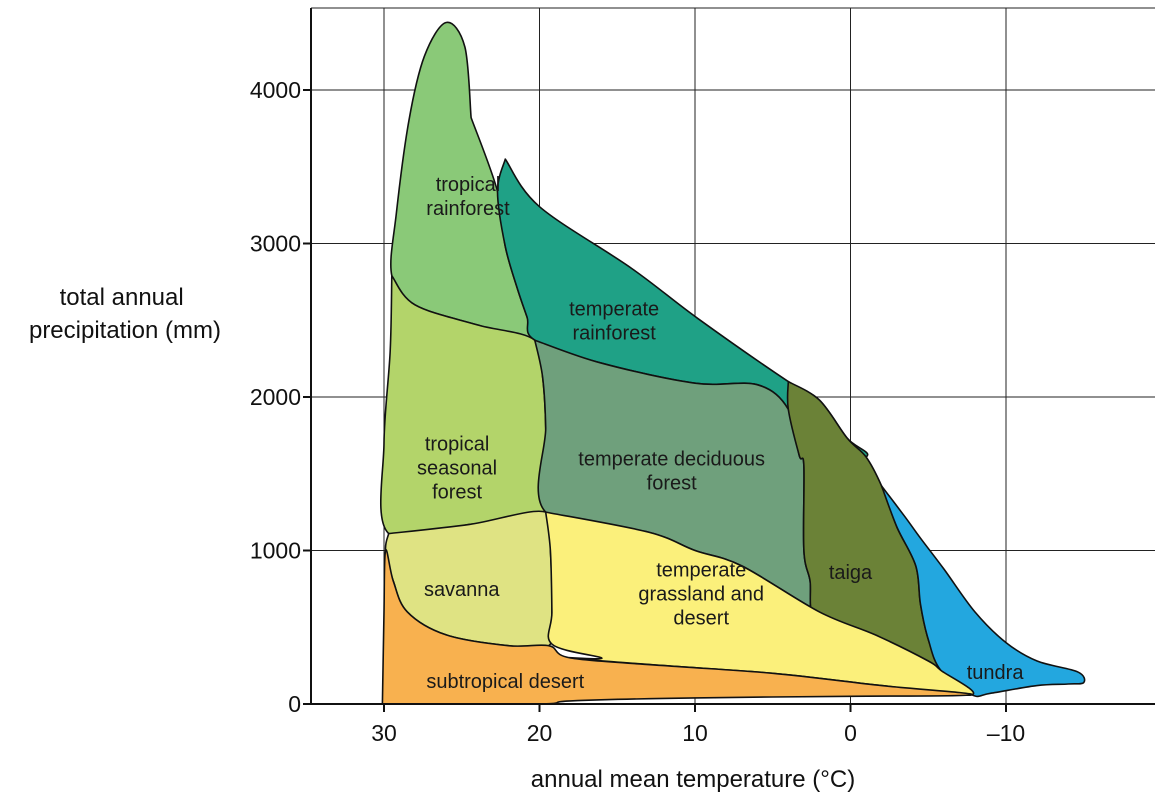 The image size is (1155, 798). I want to click on label-savanna-line-1: savanna, so click(462, 590).